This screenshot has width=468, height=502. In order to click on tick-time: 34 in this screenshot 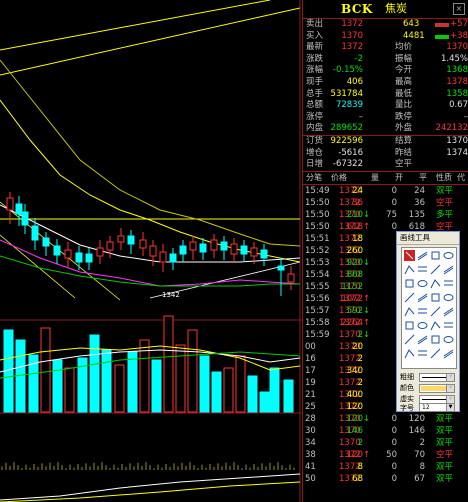, I will do `click(310, 442)`.